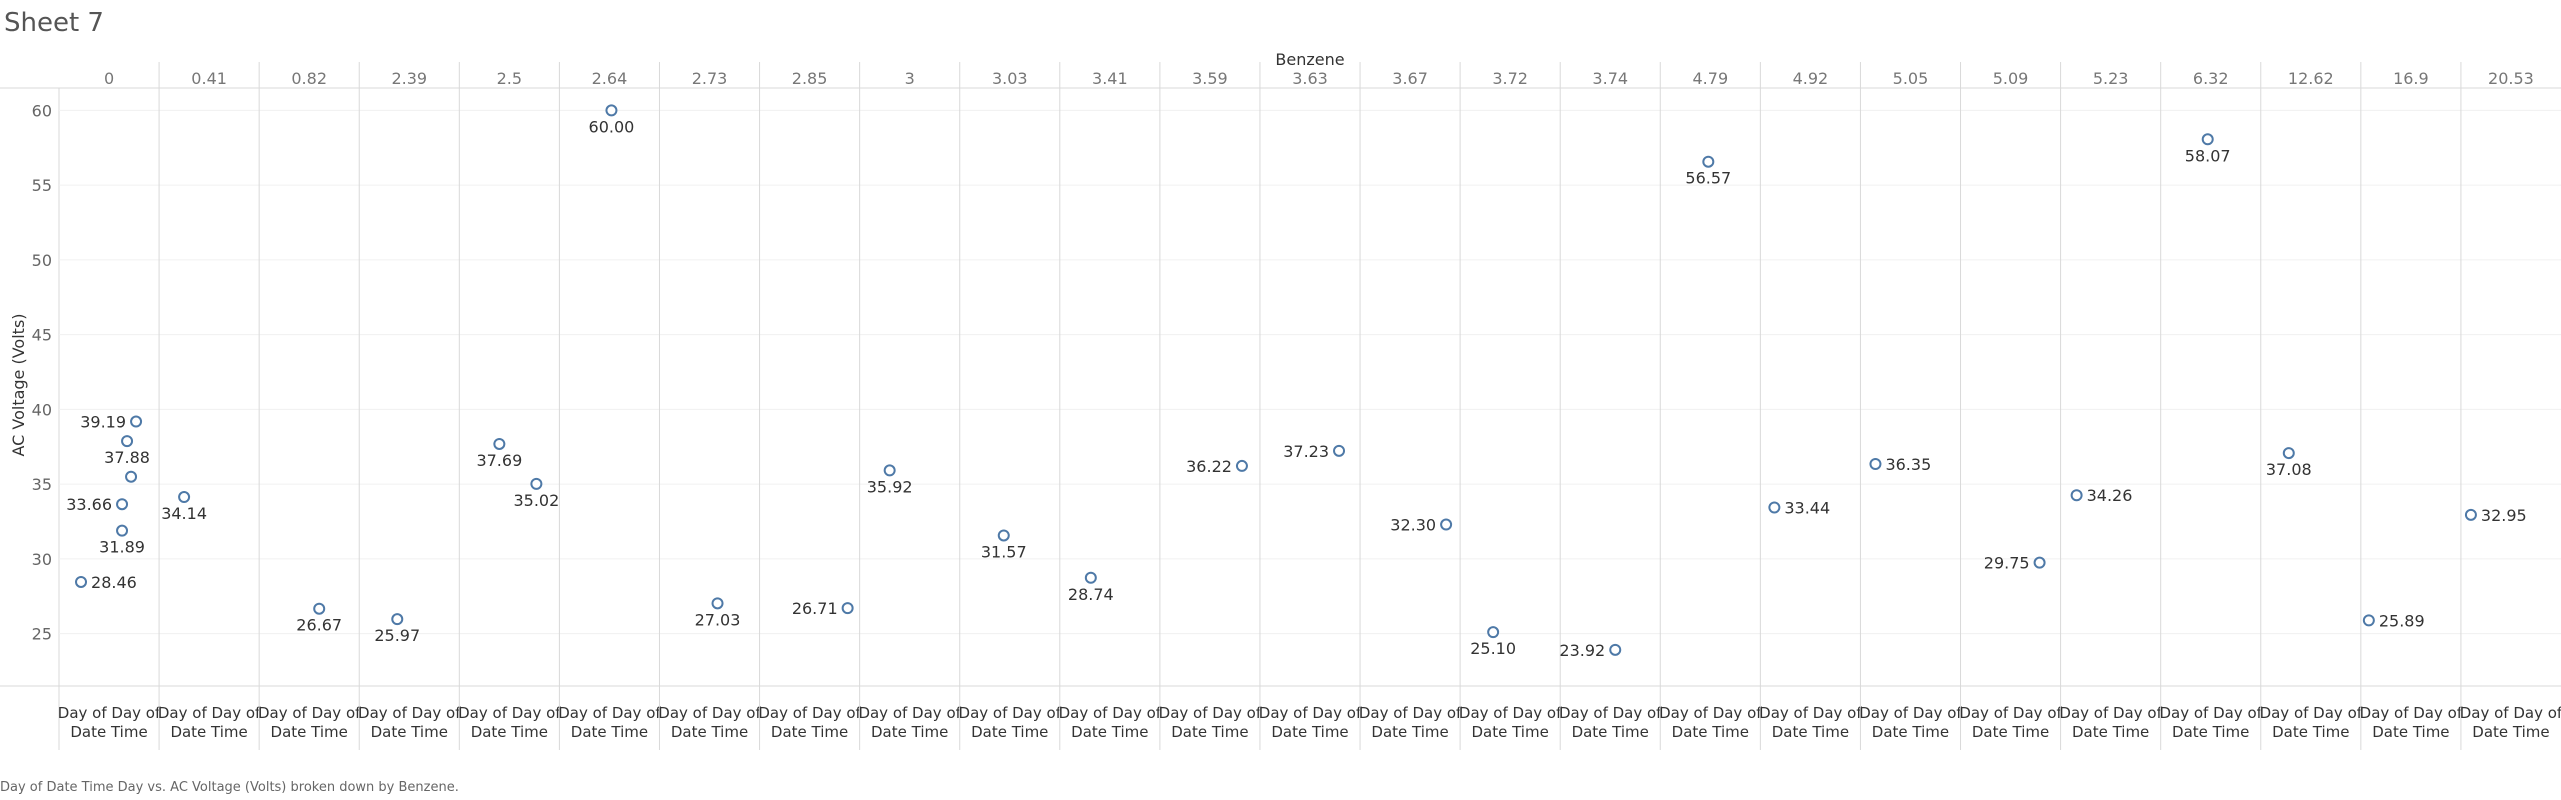  What do you see at coordinates (1711, 78) in the screenshot?
I see `column-header: 4.79` at bounding box center [1711, 78].